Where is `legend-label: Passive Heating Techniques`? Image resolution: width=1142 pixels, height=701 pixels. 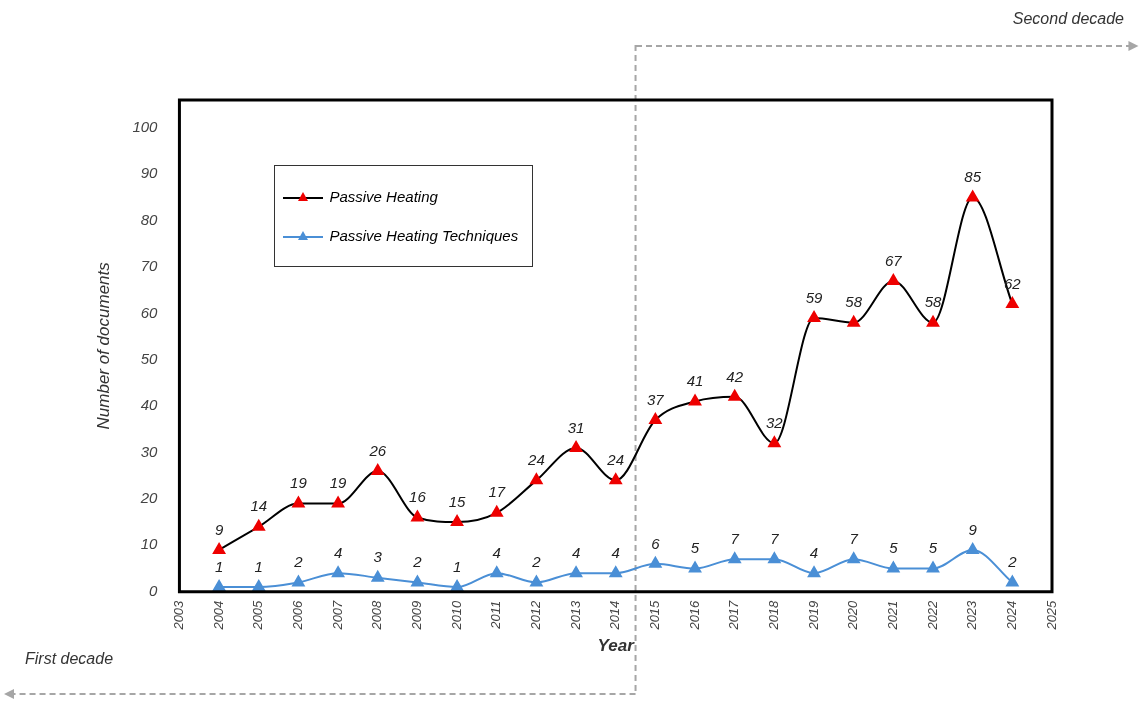 legend-label: Passive Heating Techniques is located at coordinates (424, 235).